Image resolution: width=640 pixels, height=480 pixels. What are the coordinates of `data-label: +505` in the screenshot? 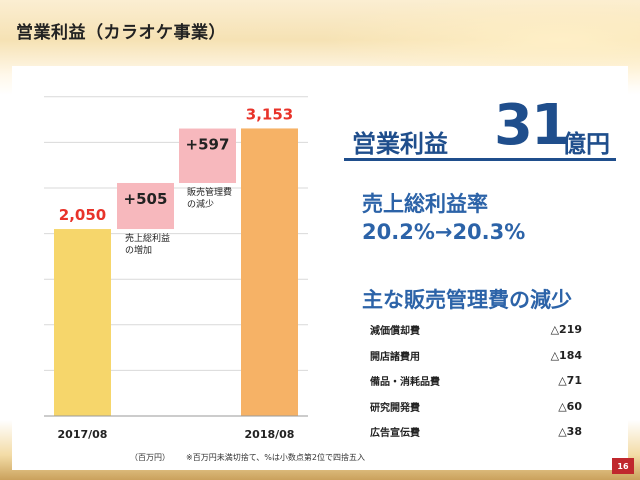 It's located at (146, 199).